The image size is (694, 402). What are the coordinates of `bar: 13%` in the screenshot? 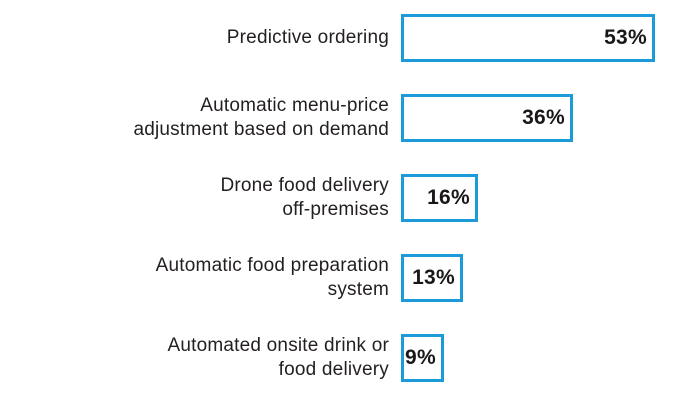 It's located at (432, 278).